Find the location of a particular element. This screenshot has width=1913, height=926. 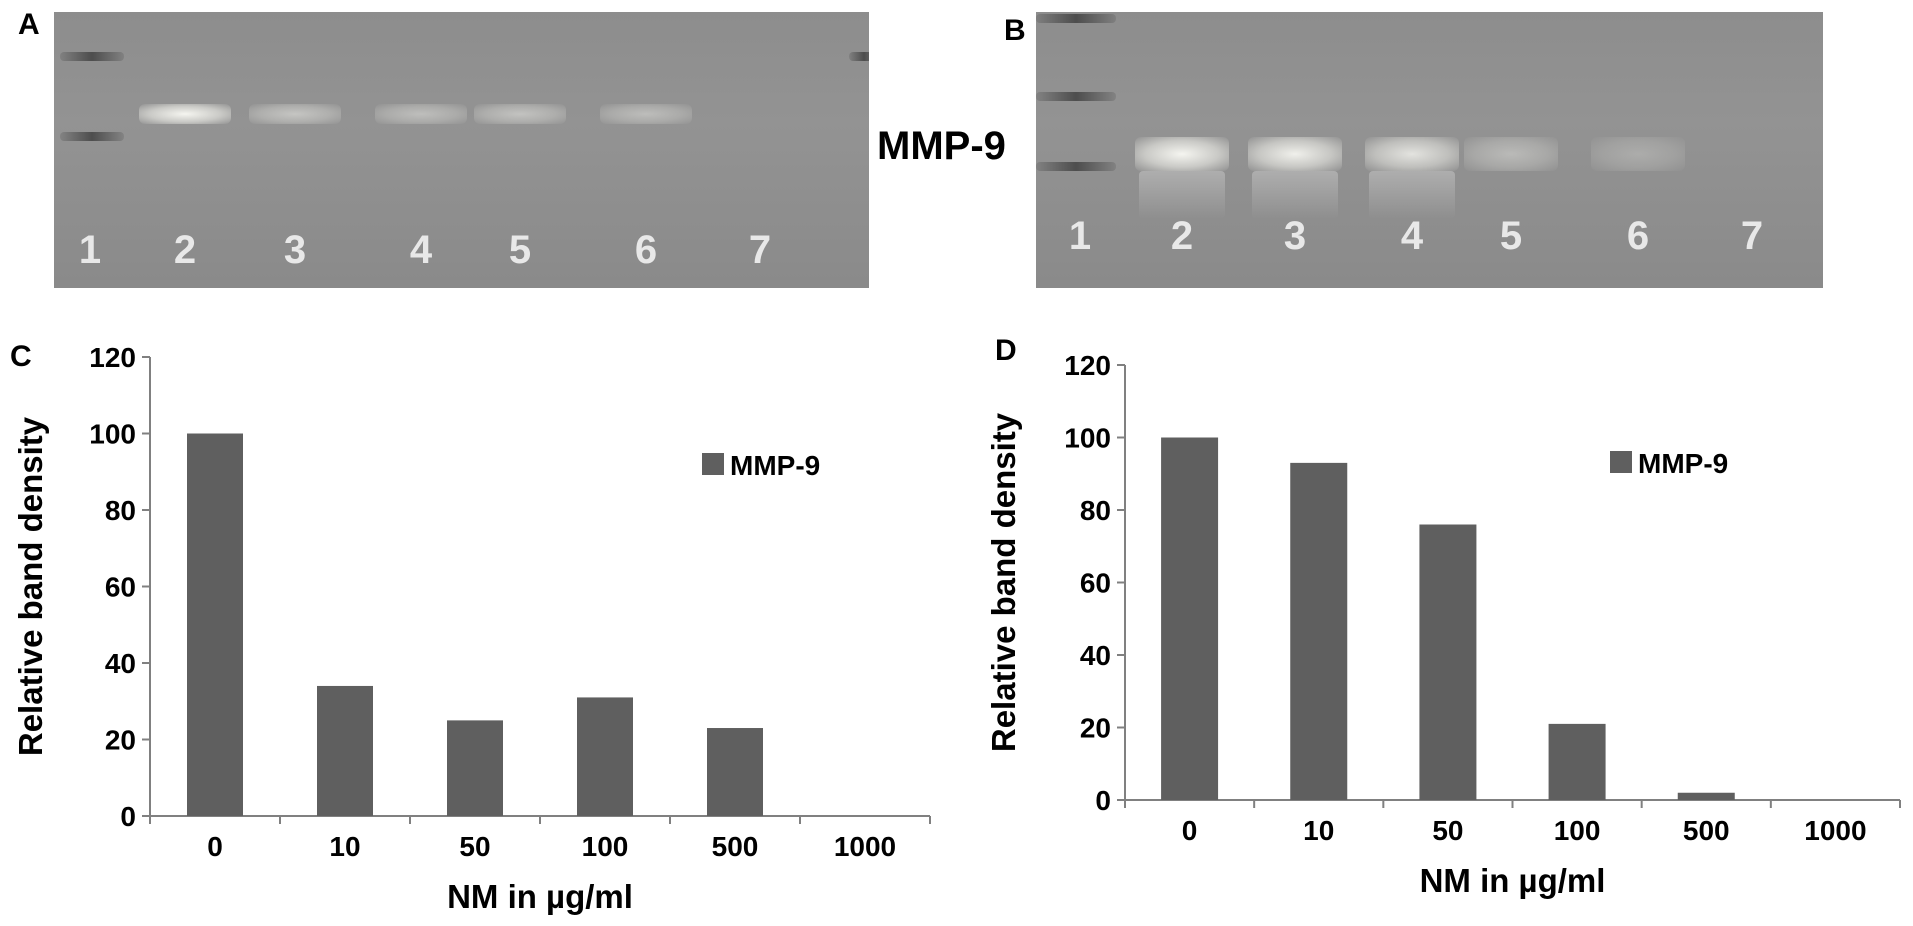

panel-letter-a: A is located at coordinates (29, 24).